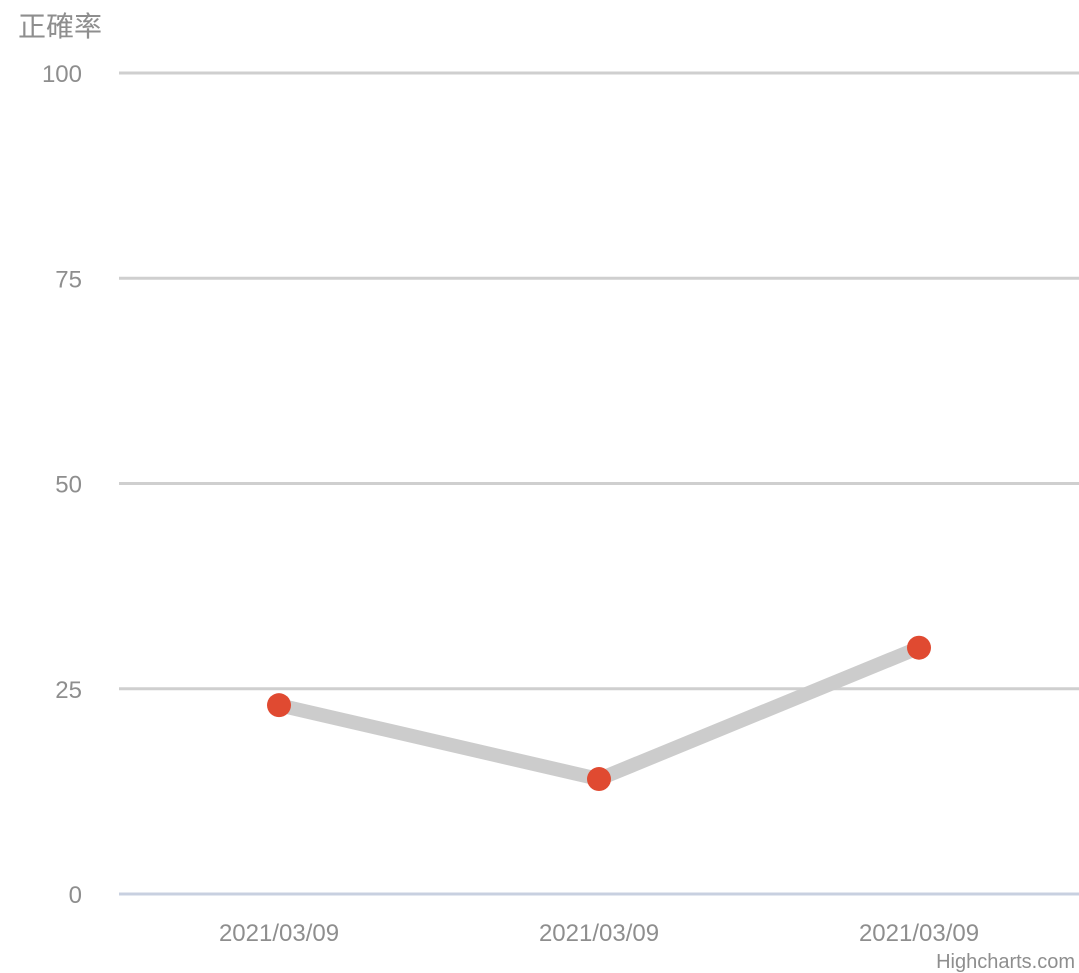 Image resolution: width=1079 pixels, height=973 pixels. What do you see at coordinates (62, 74) in the screenshot?
I see `y-tick-label: 100` at bounding box center [62, 74].